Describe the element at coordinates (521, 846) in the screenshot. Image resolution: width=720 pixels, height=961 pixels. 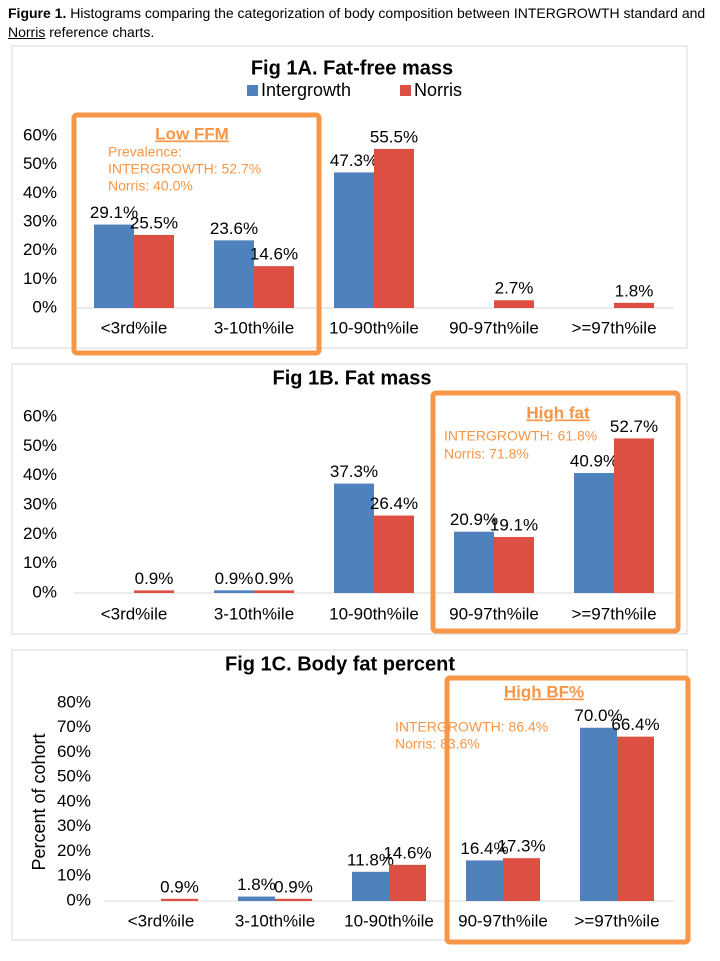
I see `chart3-norris-data-label: 17.3%` at that location.